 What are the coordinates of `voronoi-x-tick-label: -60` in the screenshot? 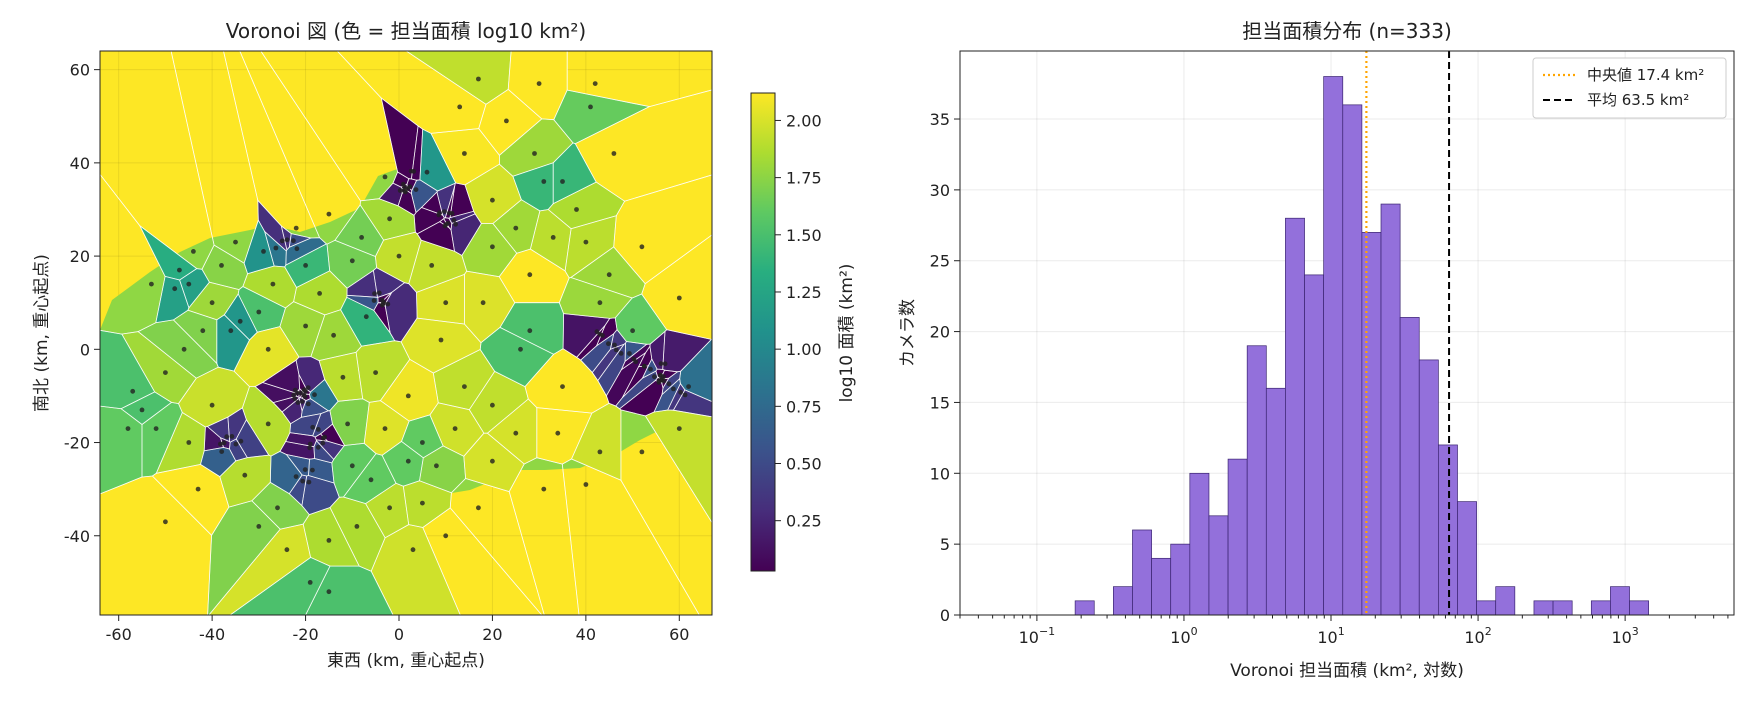 It's located at (119, 634).